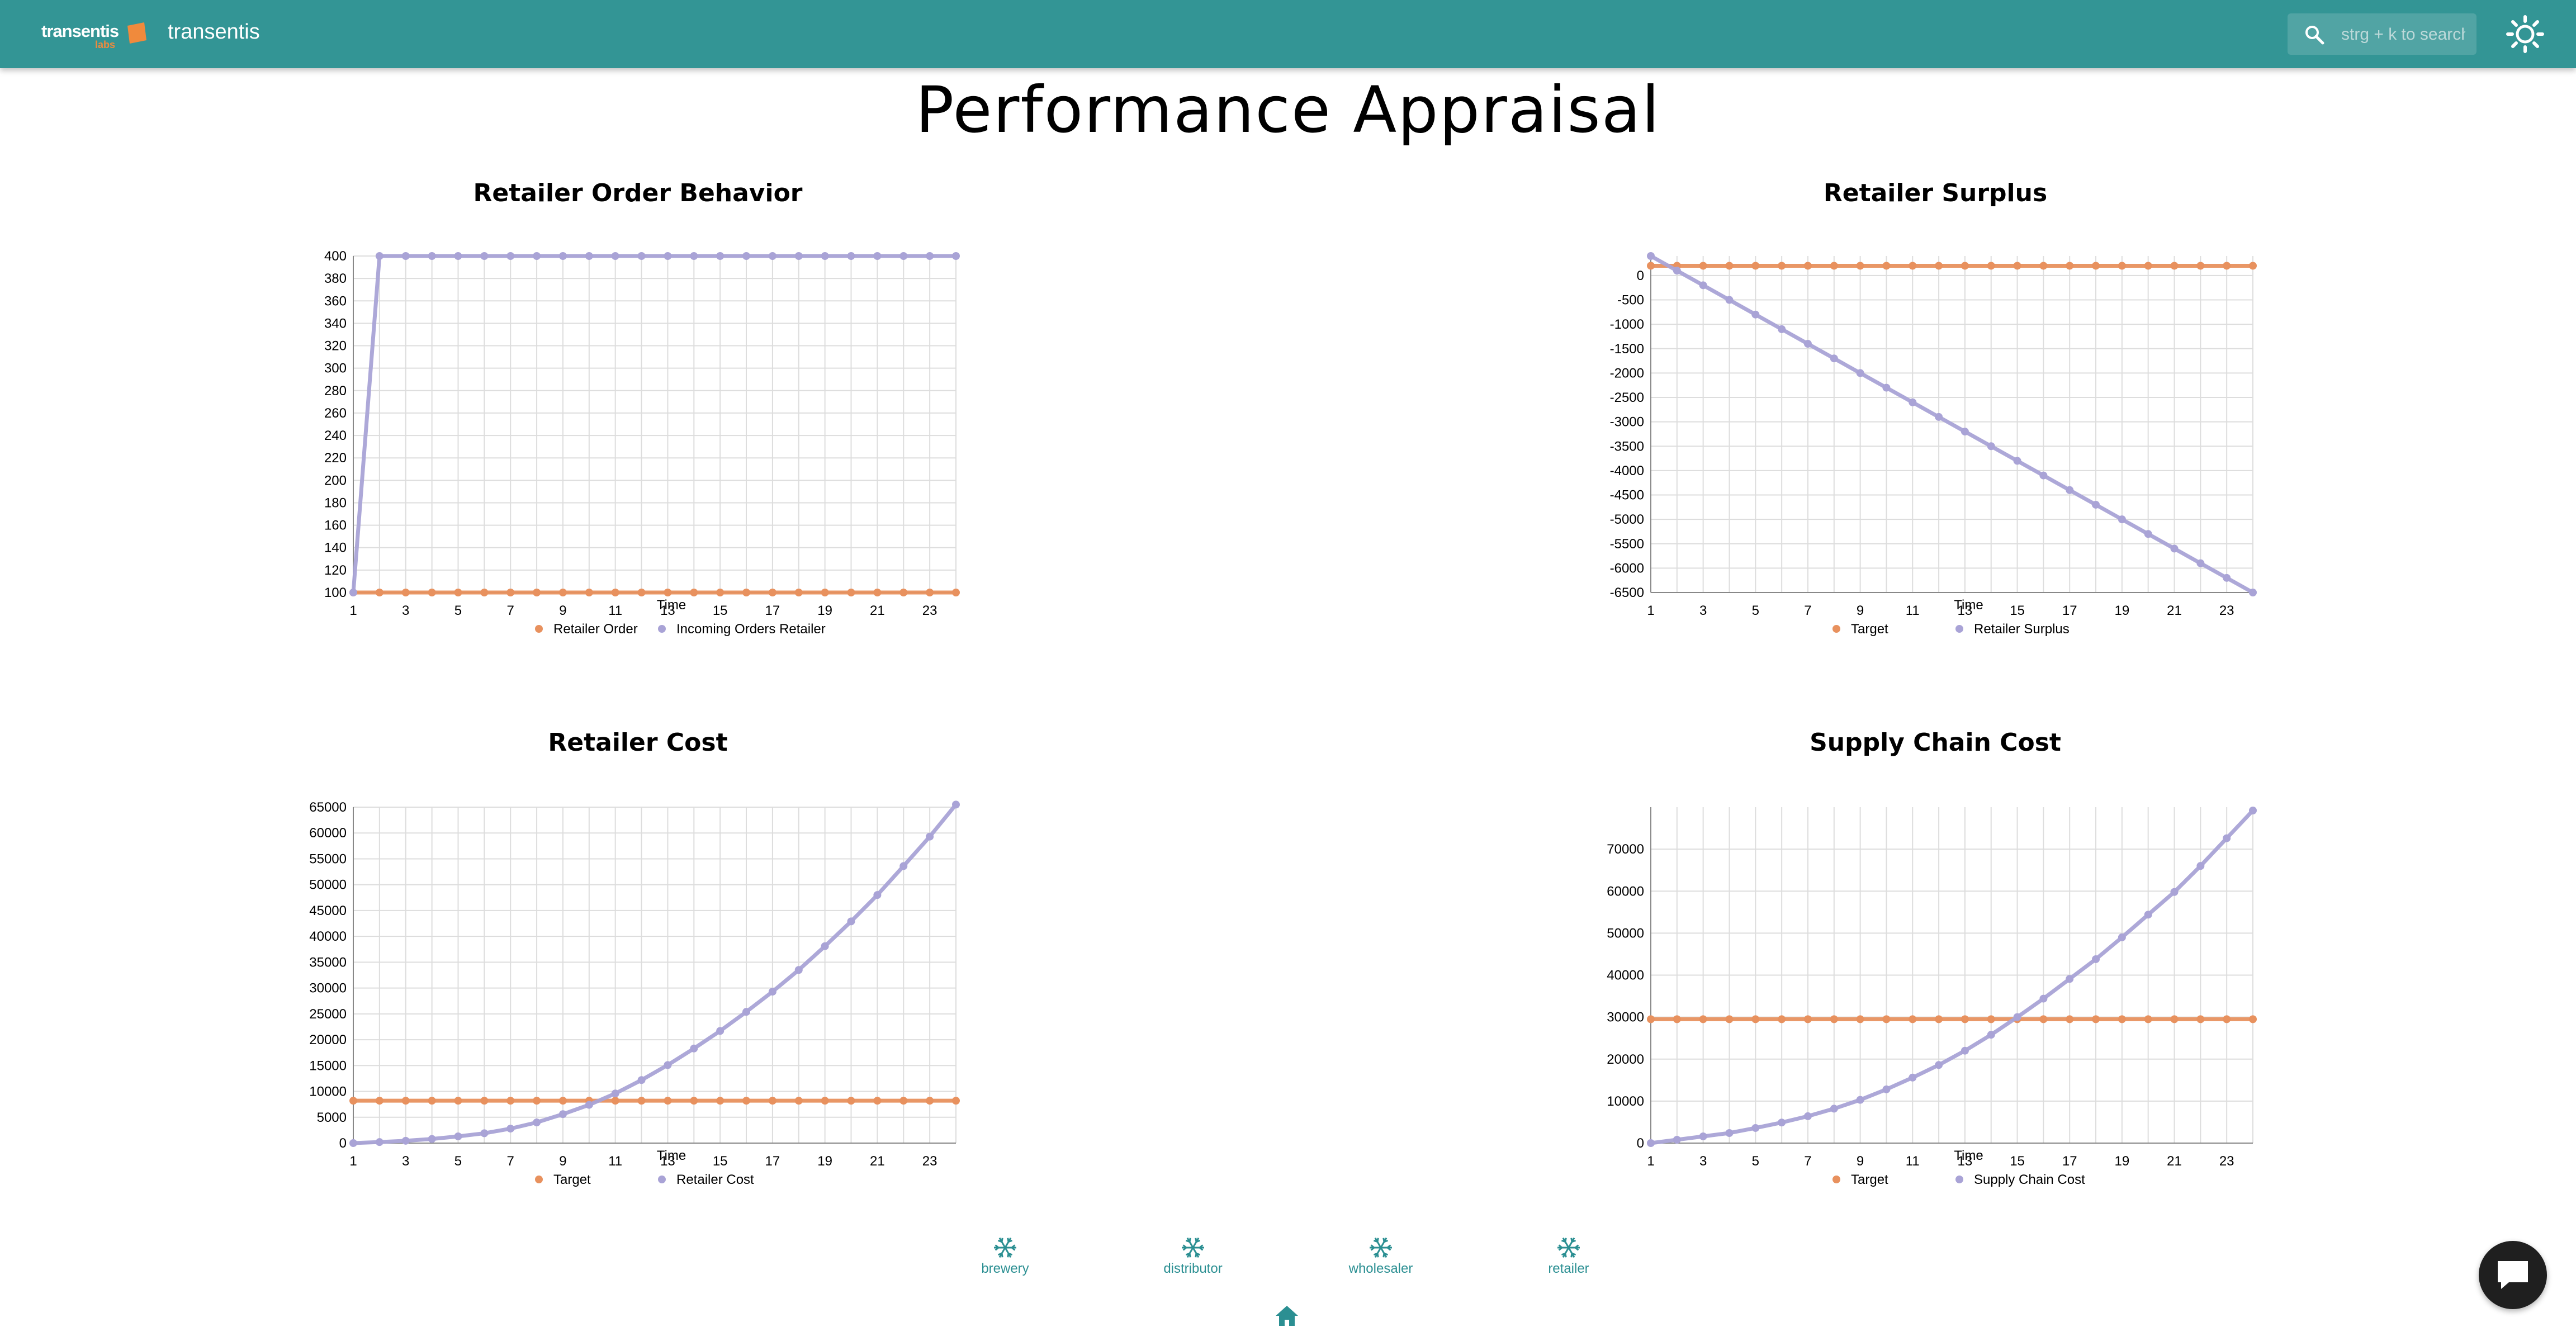  I want to click on x-tick-label: 1, so click(353, 611).